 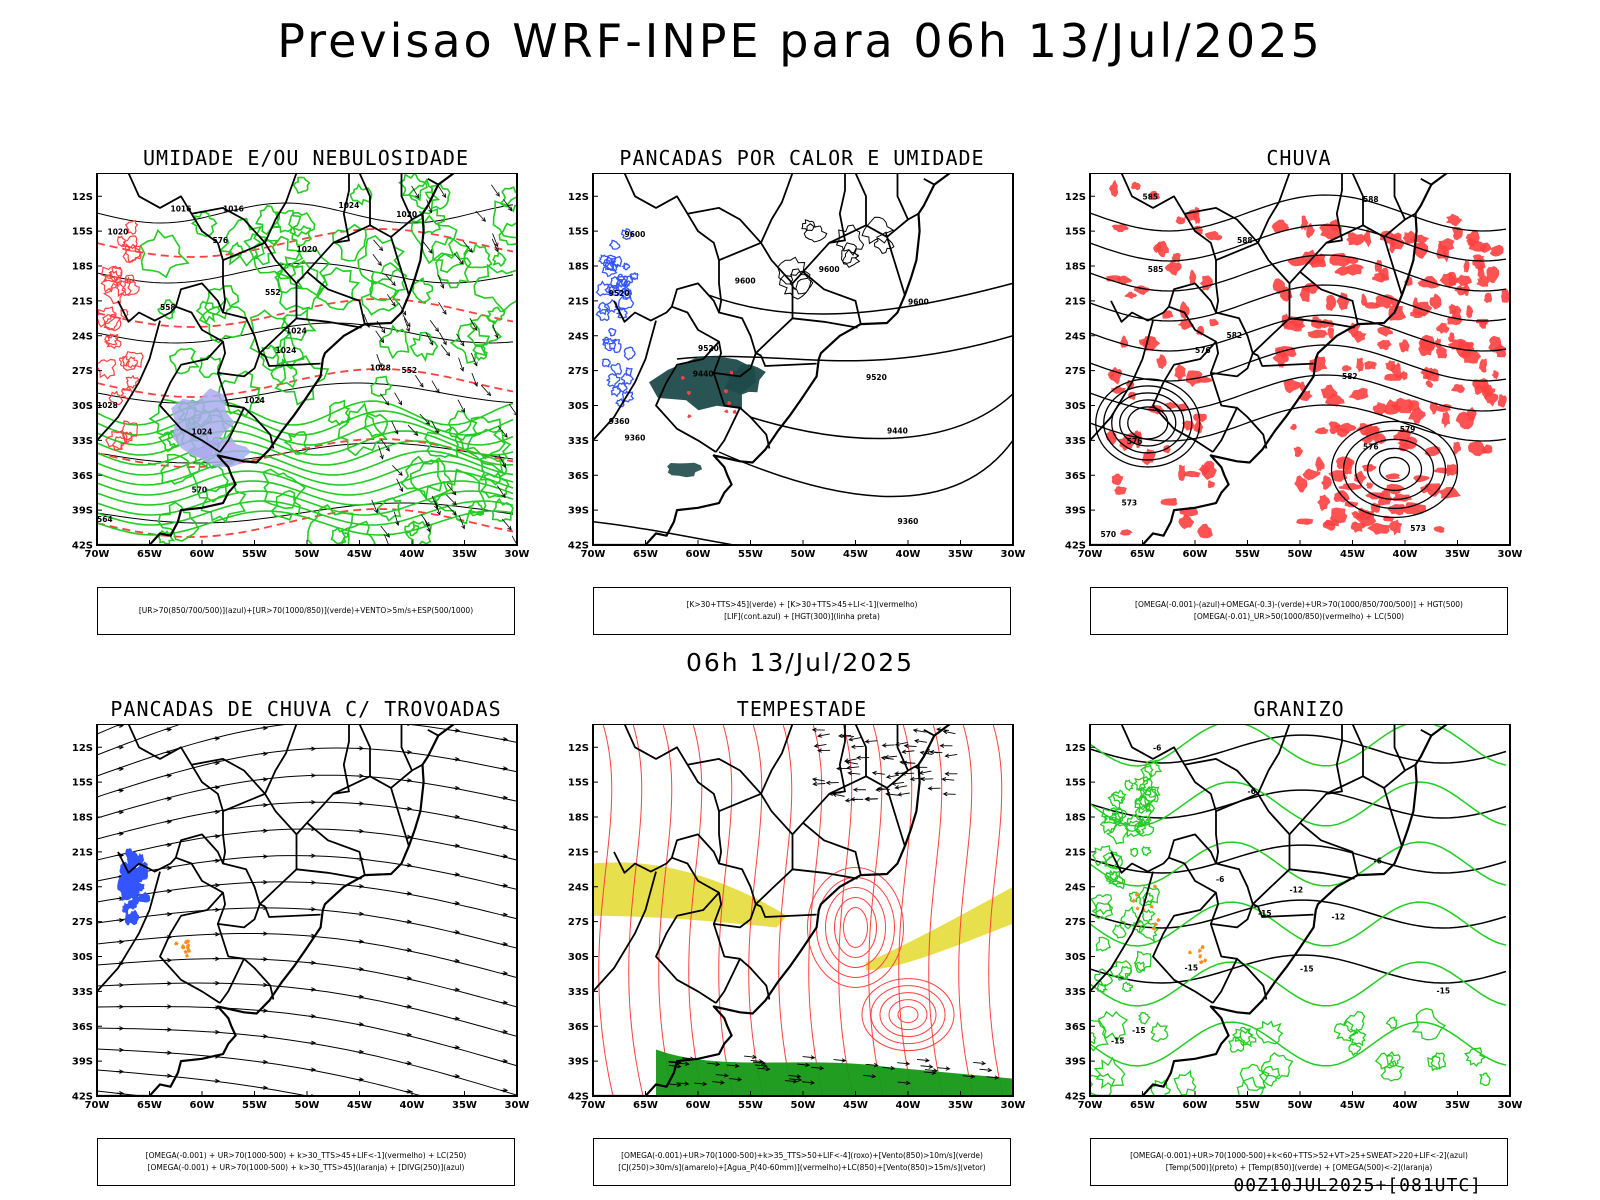 What do you see at coordinates (1118, 1041) in the screenshot?
I see `contour-label: -15` at bounding box center [1118, 1041].